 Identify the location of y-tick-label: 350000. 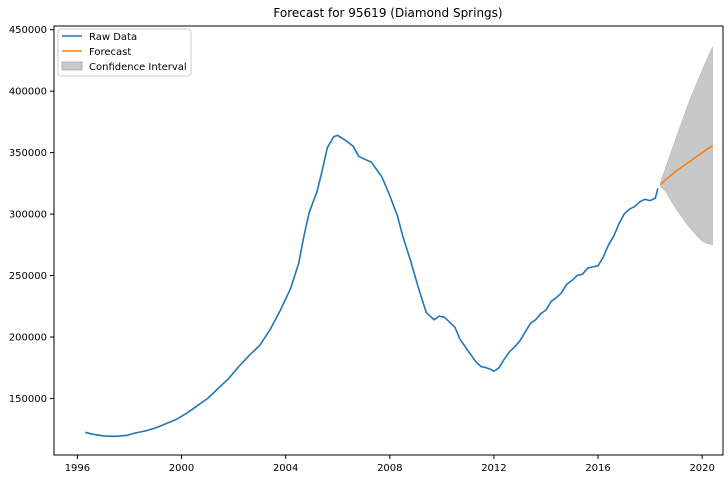
(28, 153).